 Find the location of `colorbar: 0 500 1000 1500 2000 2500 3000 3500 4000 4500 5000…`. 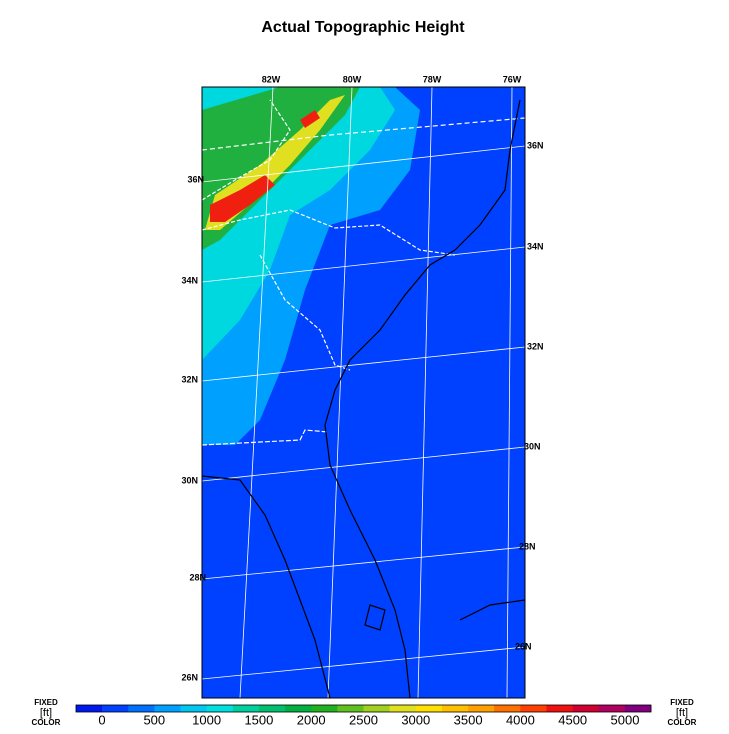

colorbar: 0 500 1000 1500 2000 2500 3000 3500 4000 4500 5000… is located at coordinates (364, 712).